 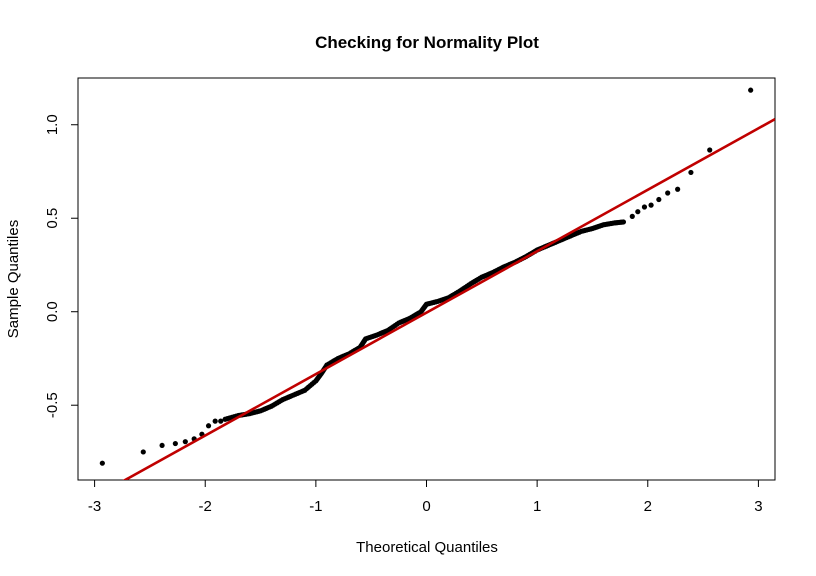 What do you see at coordinates (425, 497) in the screenshot?
I see `x-axis: -3 -2 -1 0 1 2 3` at bounding box center [425, 497].